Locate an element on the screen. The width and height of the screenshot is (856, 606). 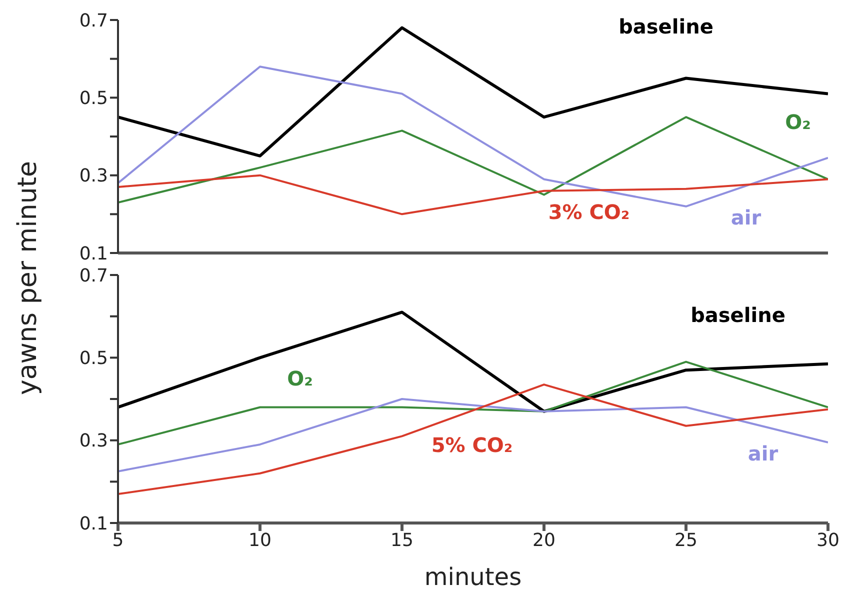
x-tick-label: 5 is located at coordinates (118, 540).